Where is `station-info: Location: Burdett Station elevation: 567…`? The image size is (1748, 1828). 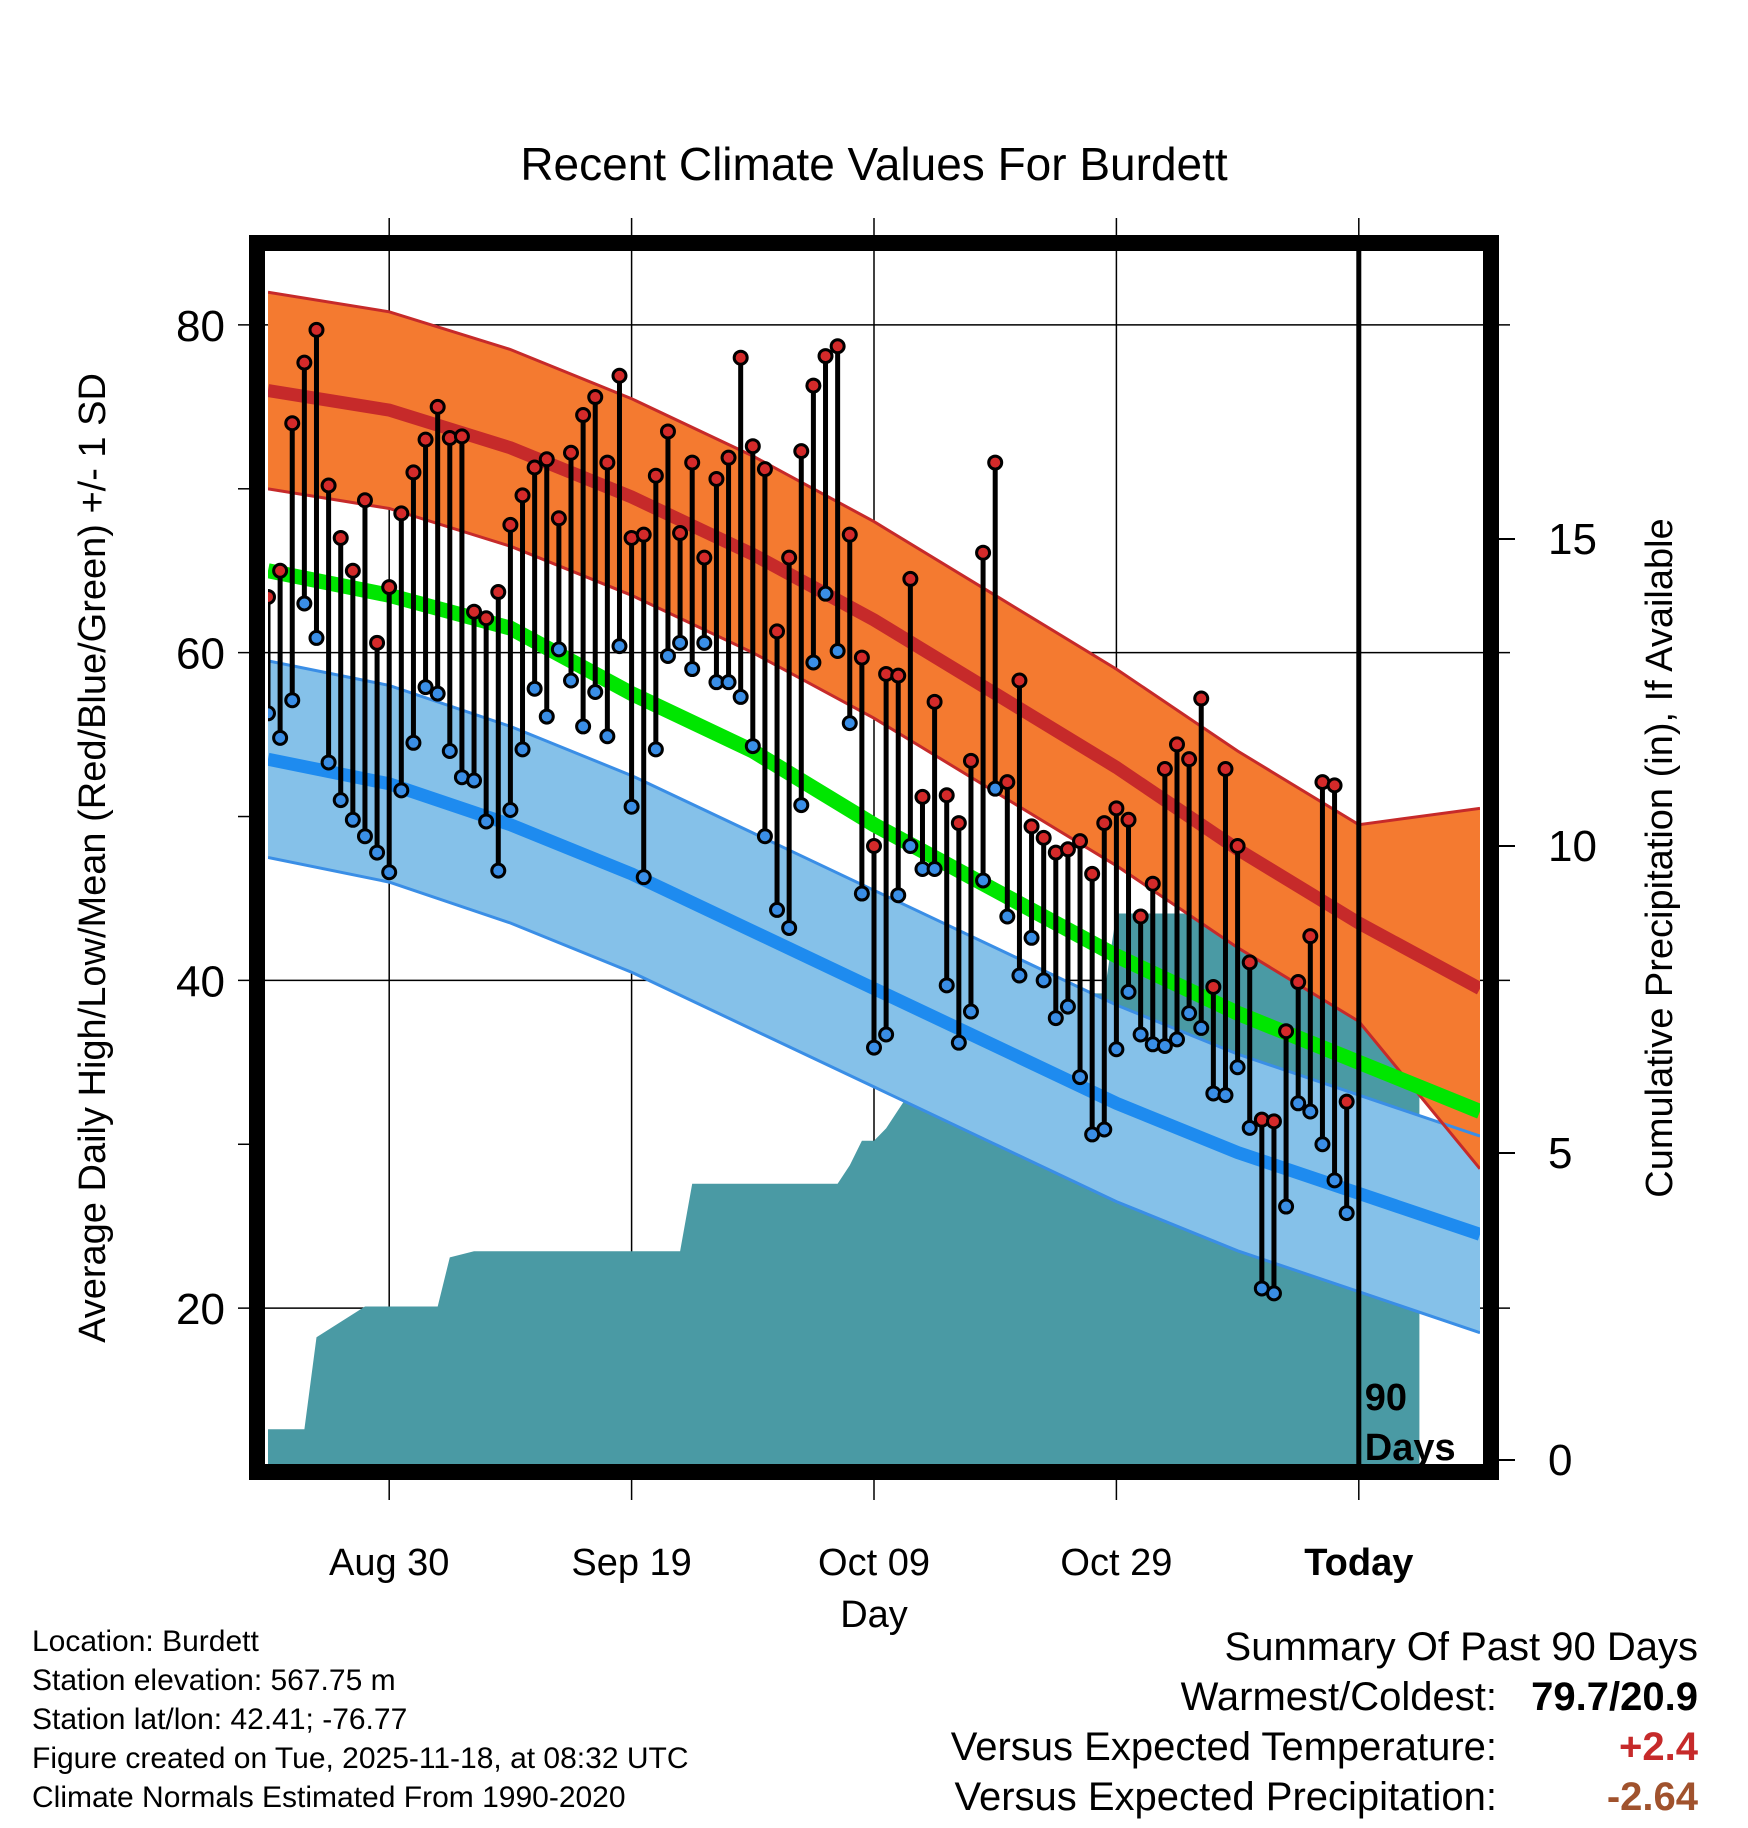 station-info: Location: Burdett Station elevation: 567… is located at coordinates (360, 1719).